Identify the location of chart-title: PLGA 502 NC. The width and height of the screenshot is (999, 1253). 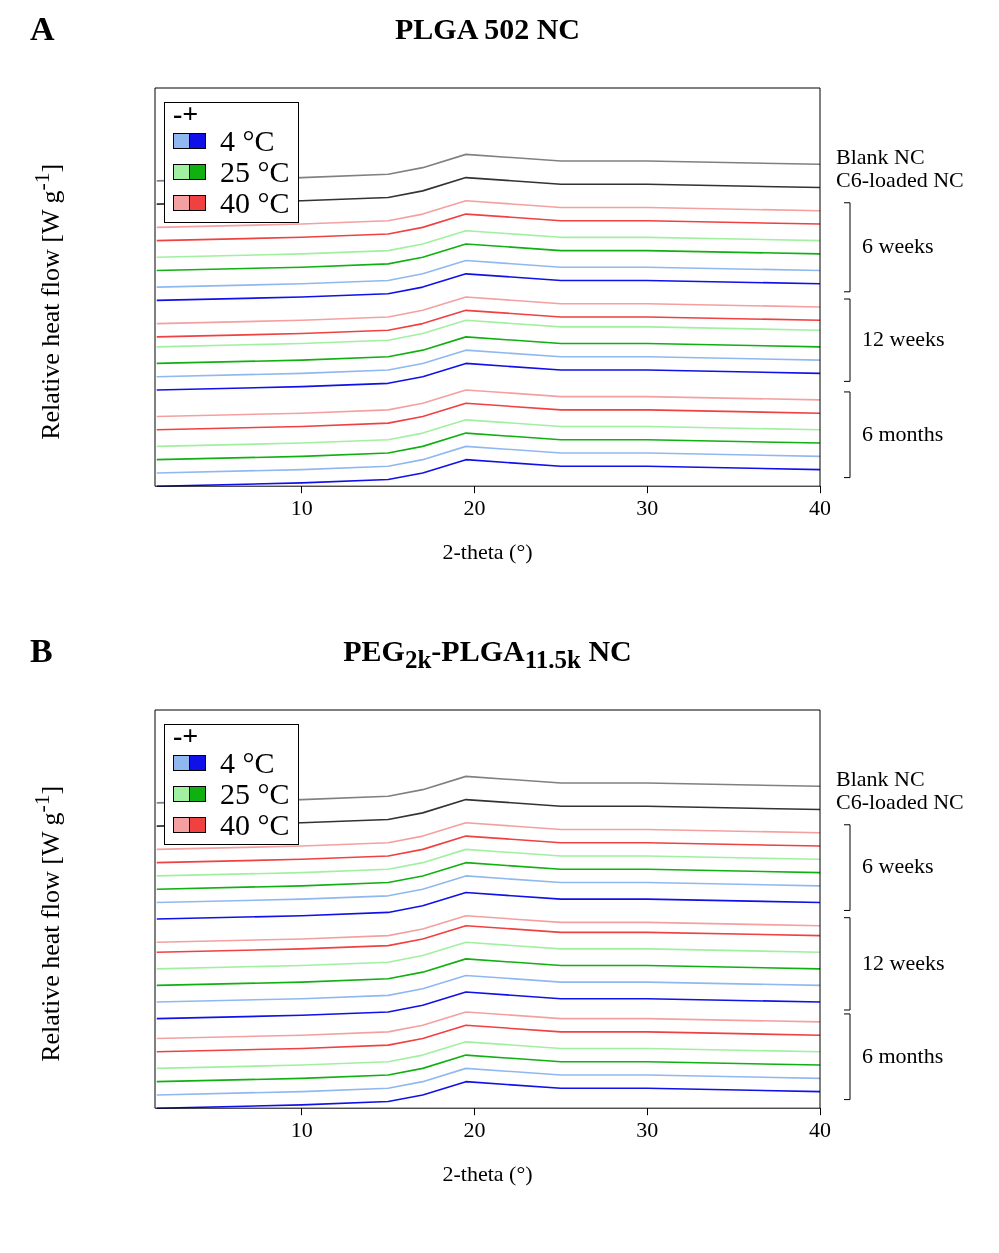
(487, 29).